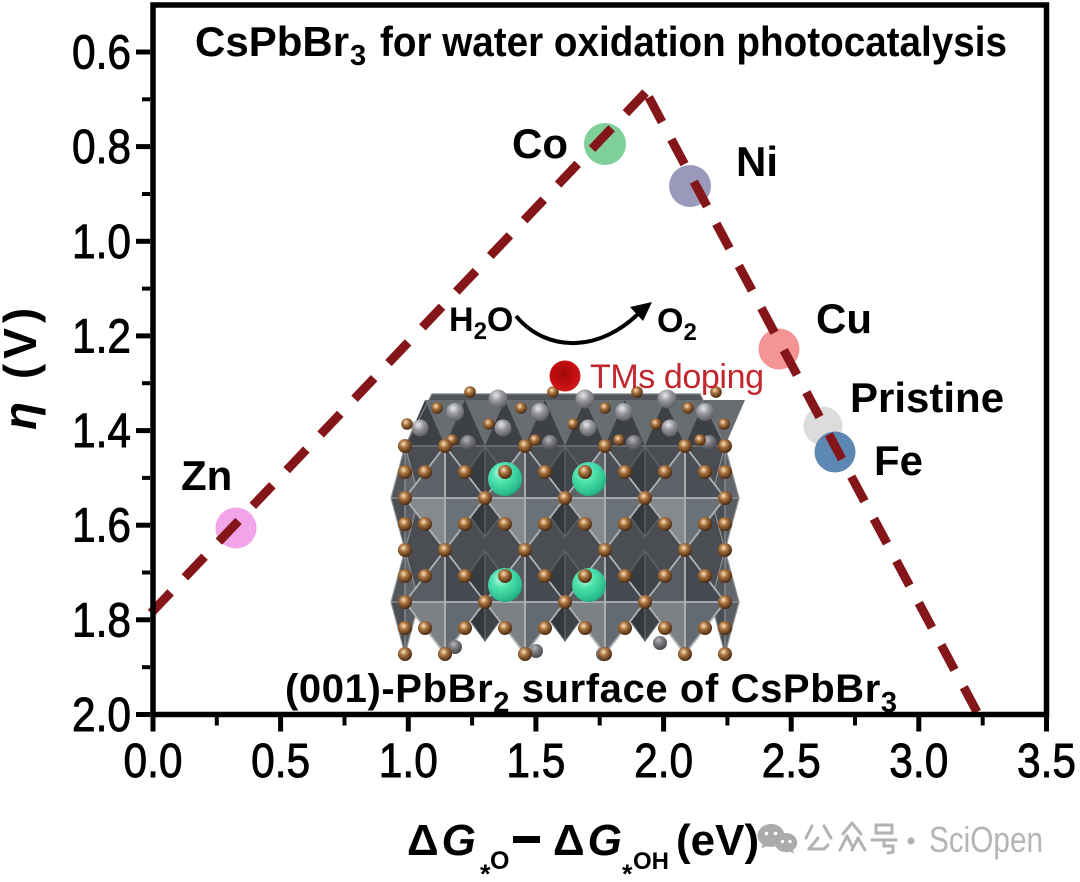  What do you see at coordinates (757, 161) in the screenshot?
I see `svg-text: Ni` at bounding box center [757, 161].